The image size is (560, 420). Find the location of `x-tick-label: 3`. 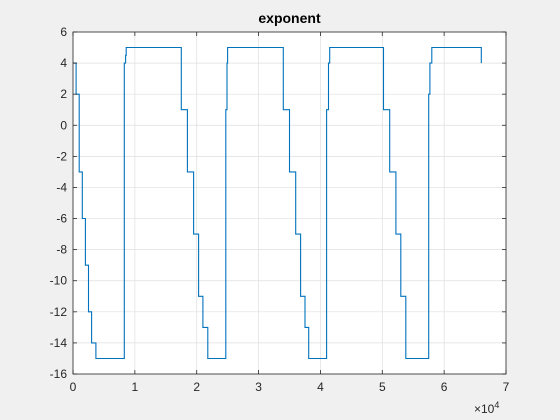

x-tick-label: 3 is located at coordinates (258, 387).